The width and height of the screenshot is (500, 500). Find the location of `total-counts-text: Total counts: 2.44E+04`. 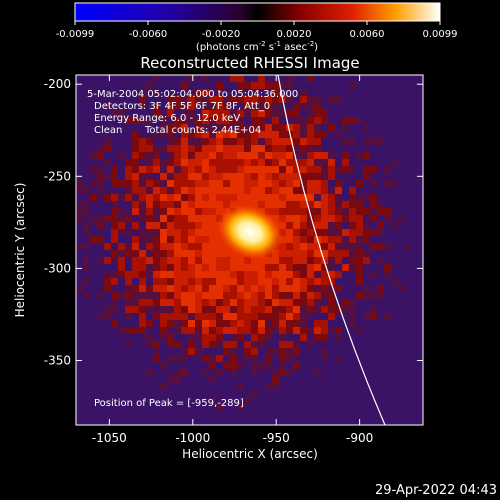

total-counts-text: Total counts: 2.44E+04 is located at coordinates (202, 130).